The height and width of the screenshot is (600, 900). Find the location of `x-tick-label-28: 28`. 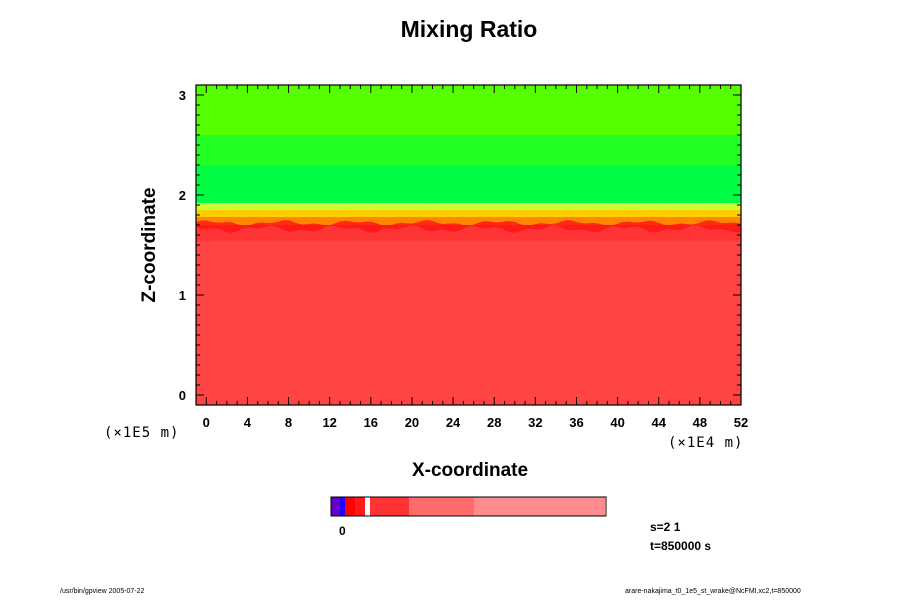

x-tick-label-28: 28 is located at coordinates (494, 422).